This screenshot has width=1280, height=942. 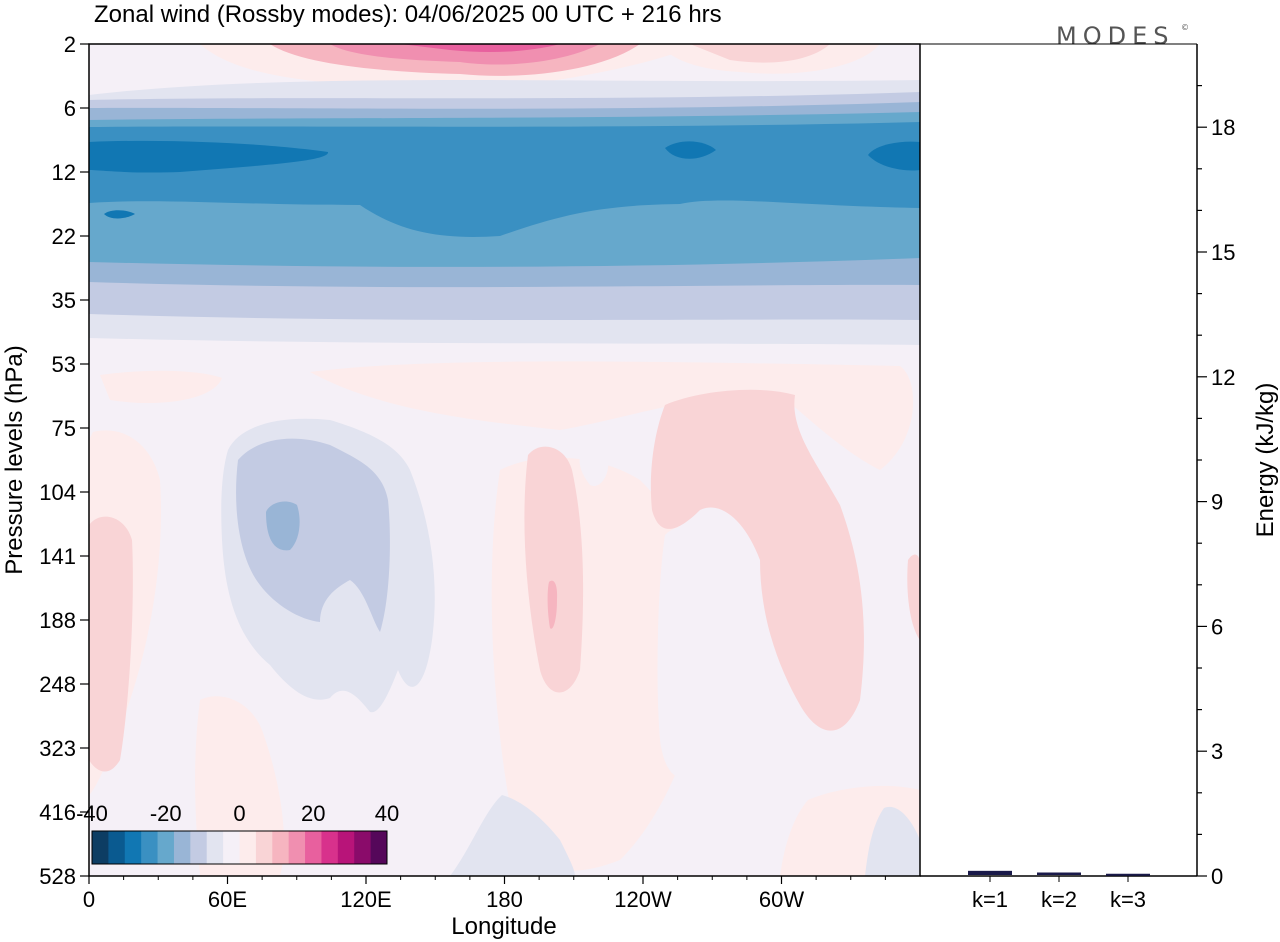 I want to click on x-tick-label: 60E, so click(x=227, y=899).